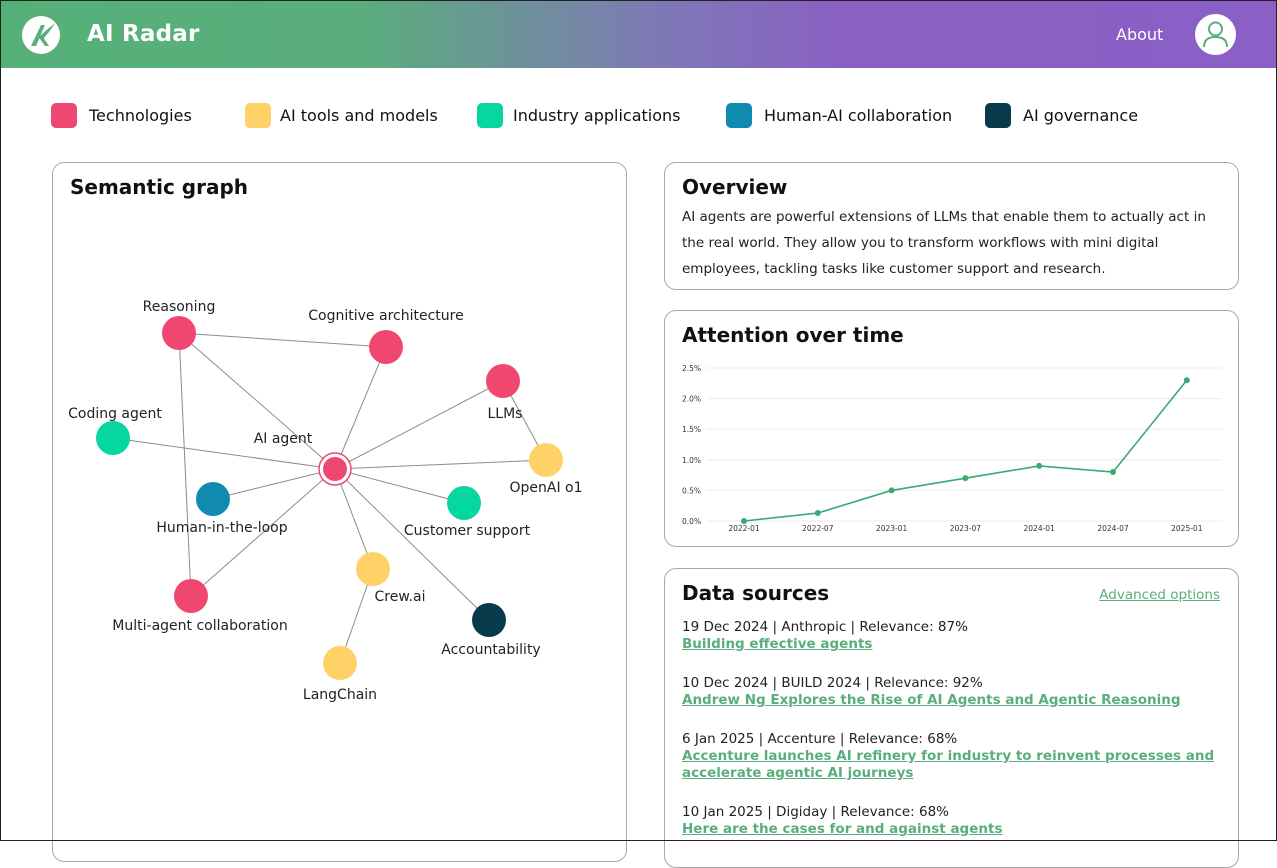 This screenshot has width=1277, height=868. What do you see at coordinates (1187, 528) in the screenshot?
I see `chart-x-tick-label: 2025-01` at bounding box center [1187, 528].